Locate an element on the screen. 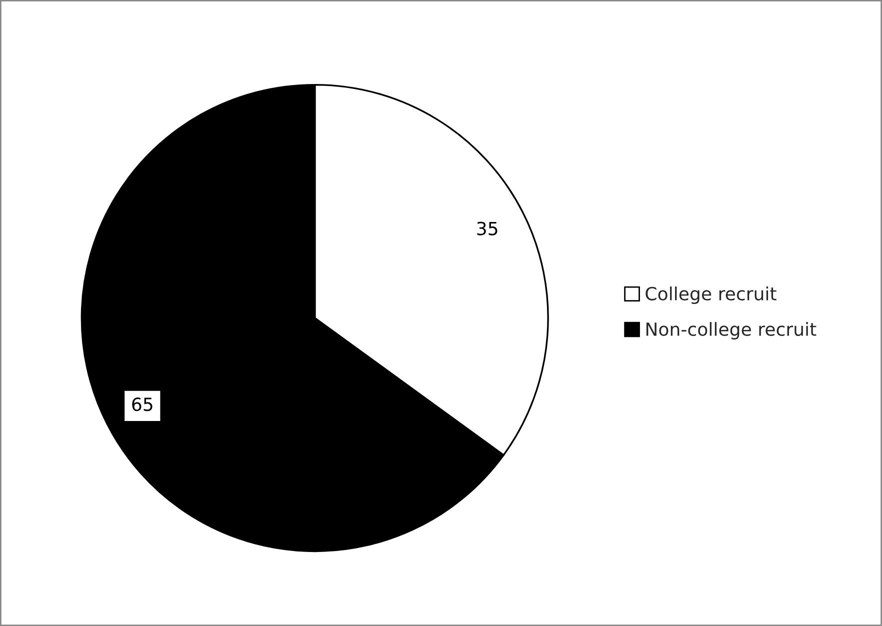 Image resolution: width=882 pixels, height=626 pixels. data-label: 65 is located at coordinates (142, 404).